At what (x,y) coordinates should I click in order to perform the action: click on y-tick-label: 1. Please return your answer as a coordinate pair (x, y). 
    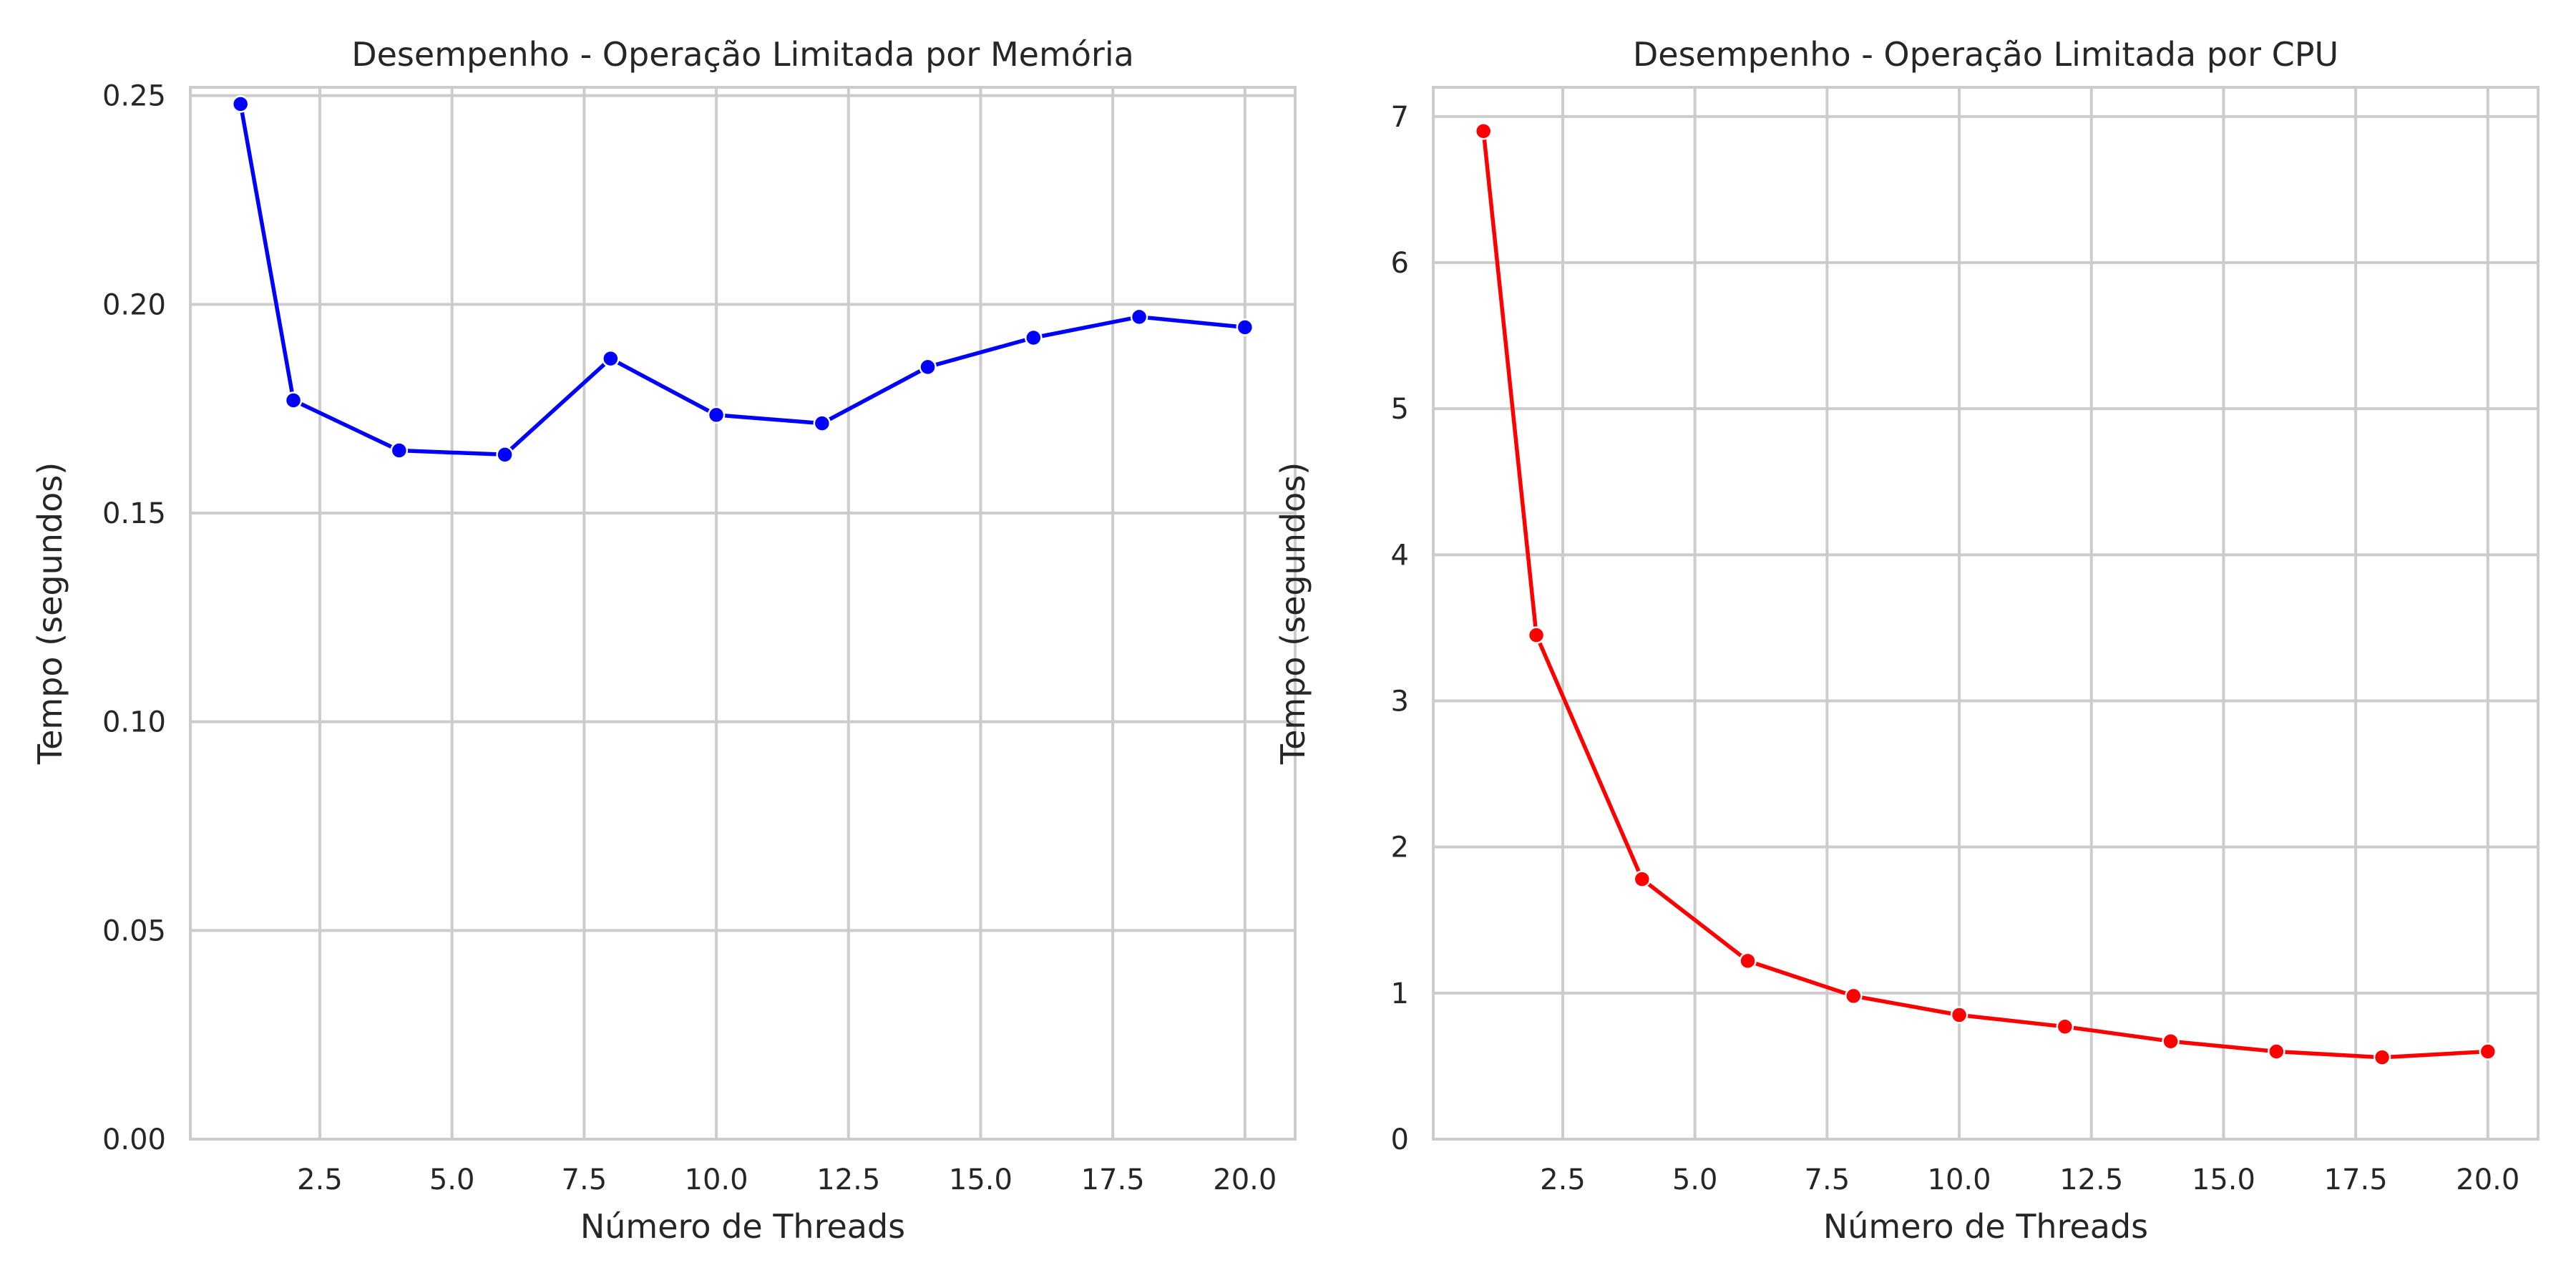
    Looking at the image, I should click on (1400, 993).